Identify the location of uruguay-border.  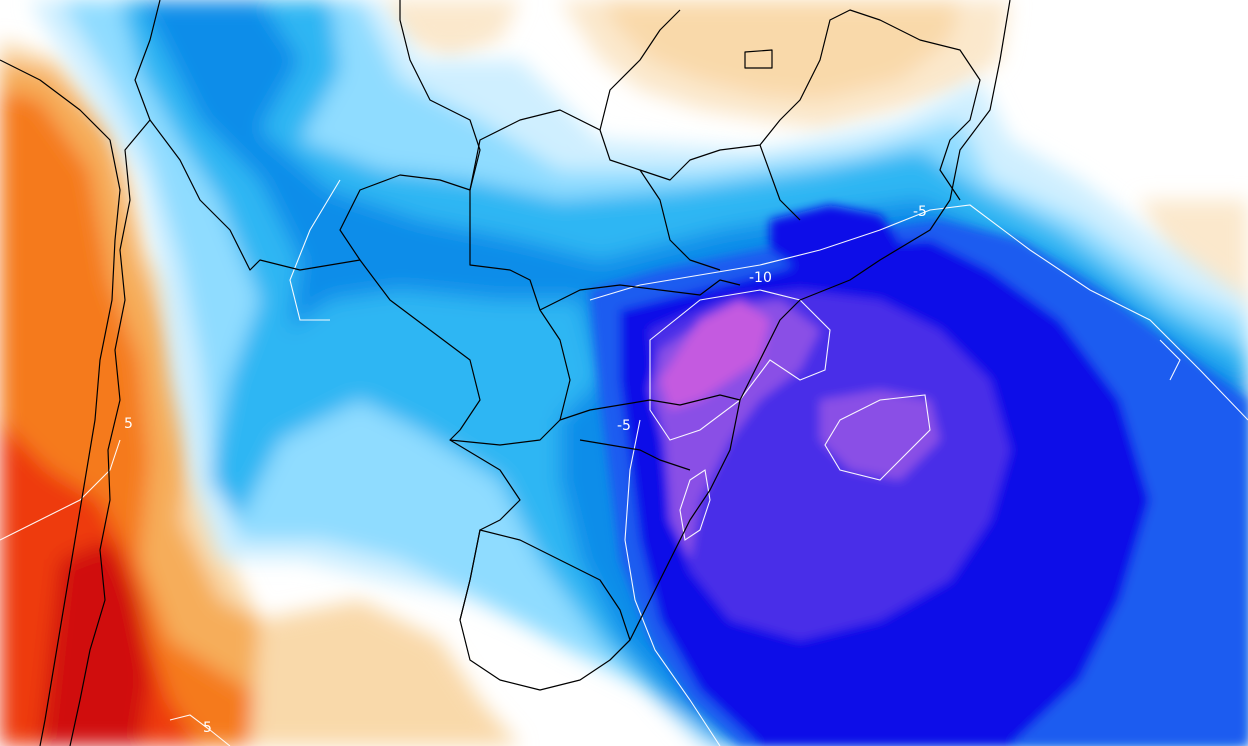
(545, 610).